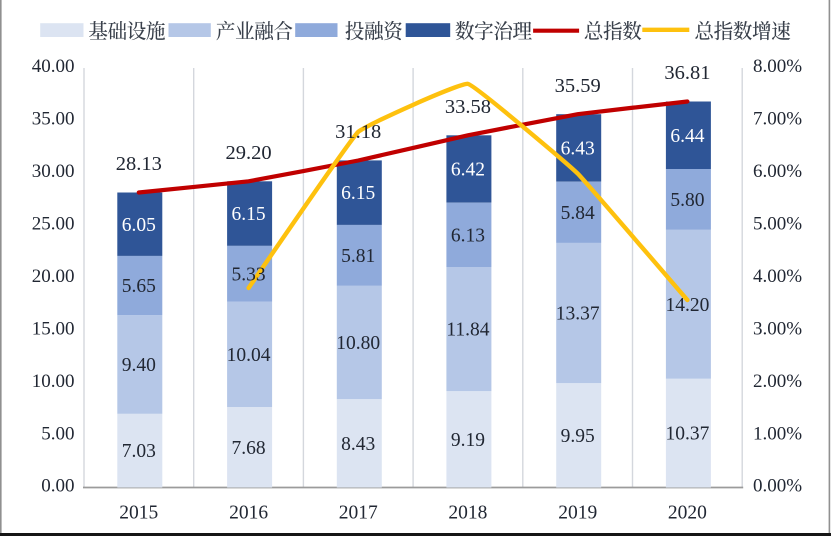  Describe the element at coordinates (139, 451) in the screenshot. I see `svg-text: 7.03` at that location.